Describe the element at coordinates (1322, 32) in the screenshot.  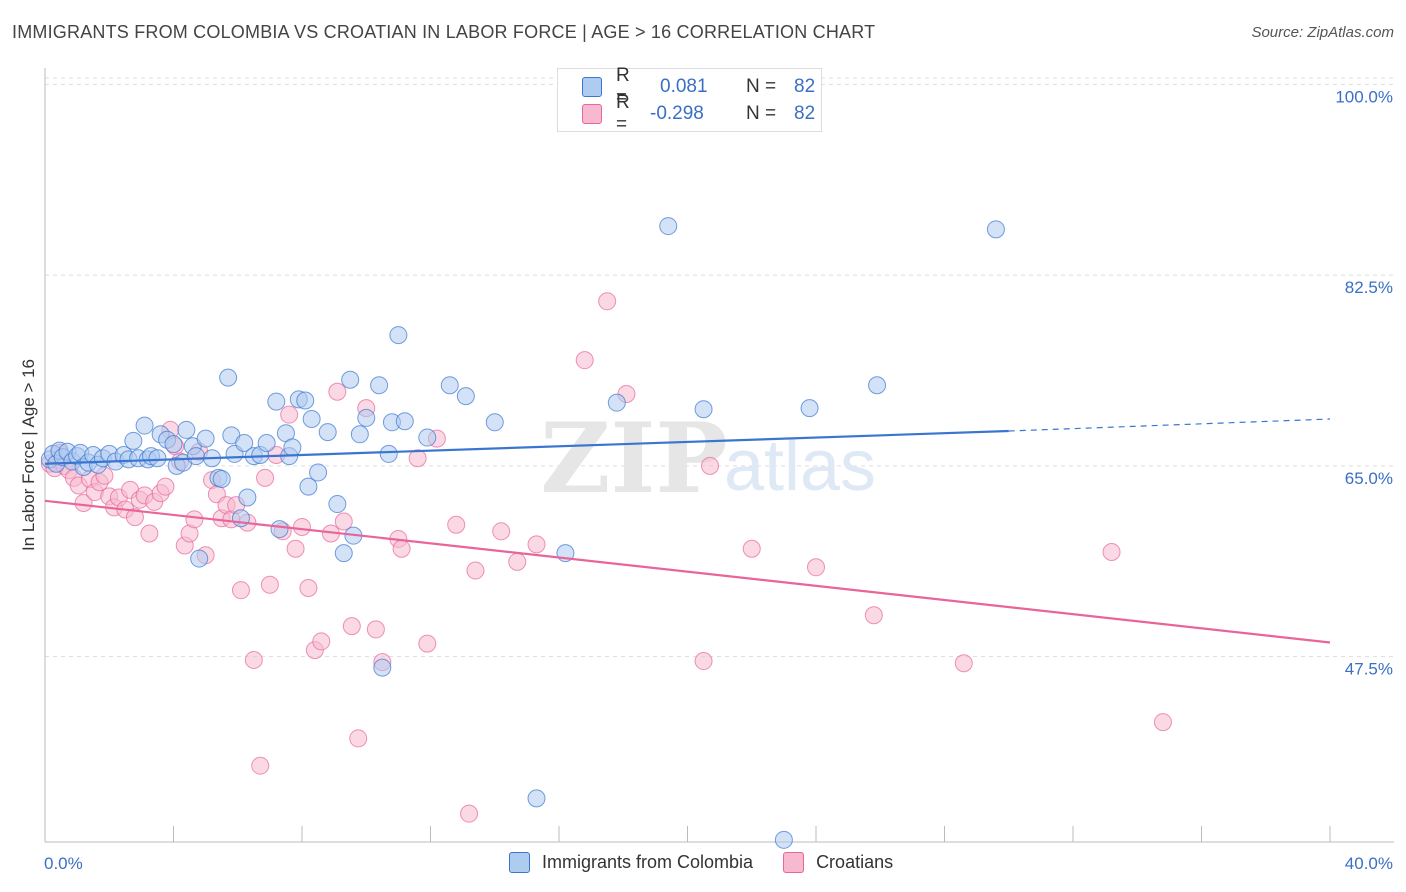
I see `source-credit: Source: ZipAtlas.com` at that location.